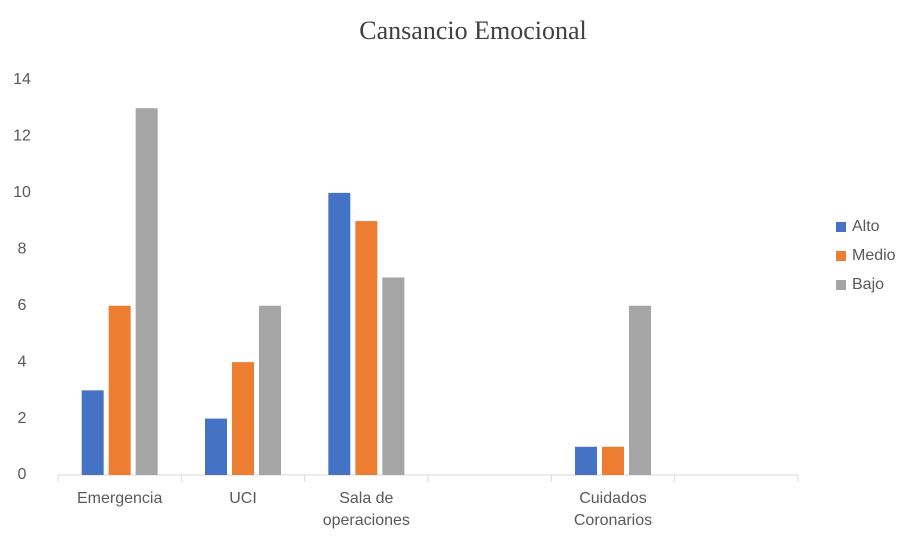 The height and width of the screenshot is (544, 923). Describe the element at coordinates (22, 474) in the screenshot. I see `y-tick-label: 0` at that location.